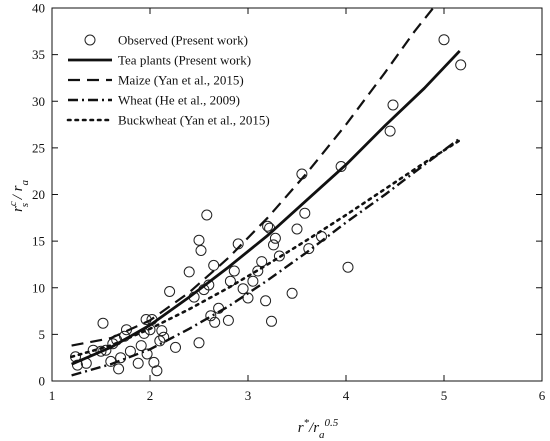 Image resolution: width=550 pixels, height=441 pixels. What do you see at coordinates (183, 40) in the screenshot?
I see `legend-label: Observed (Present work)` at bounding box center [183, 40].